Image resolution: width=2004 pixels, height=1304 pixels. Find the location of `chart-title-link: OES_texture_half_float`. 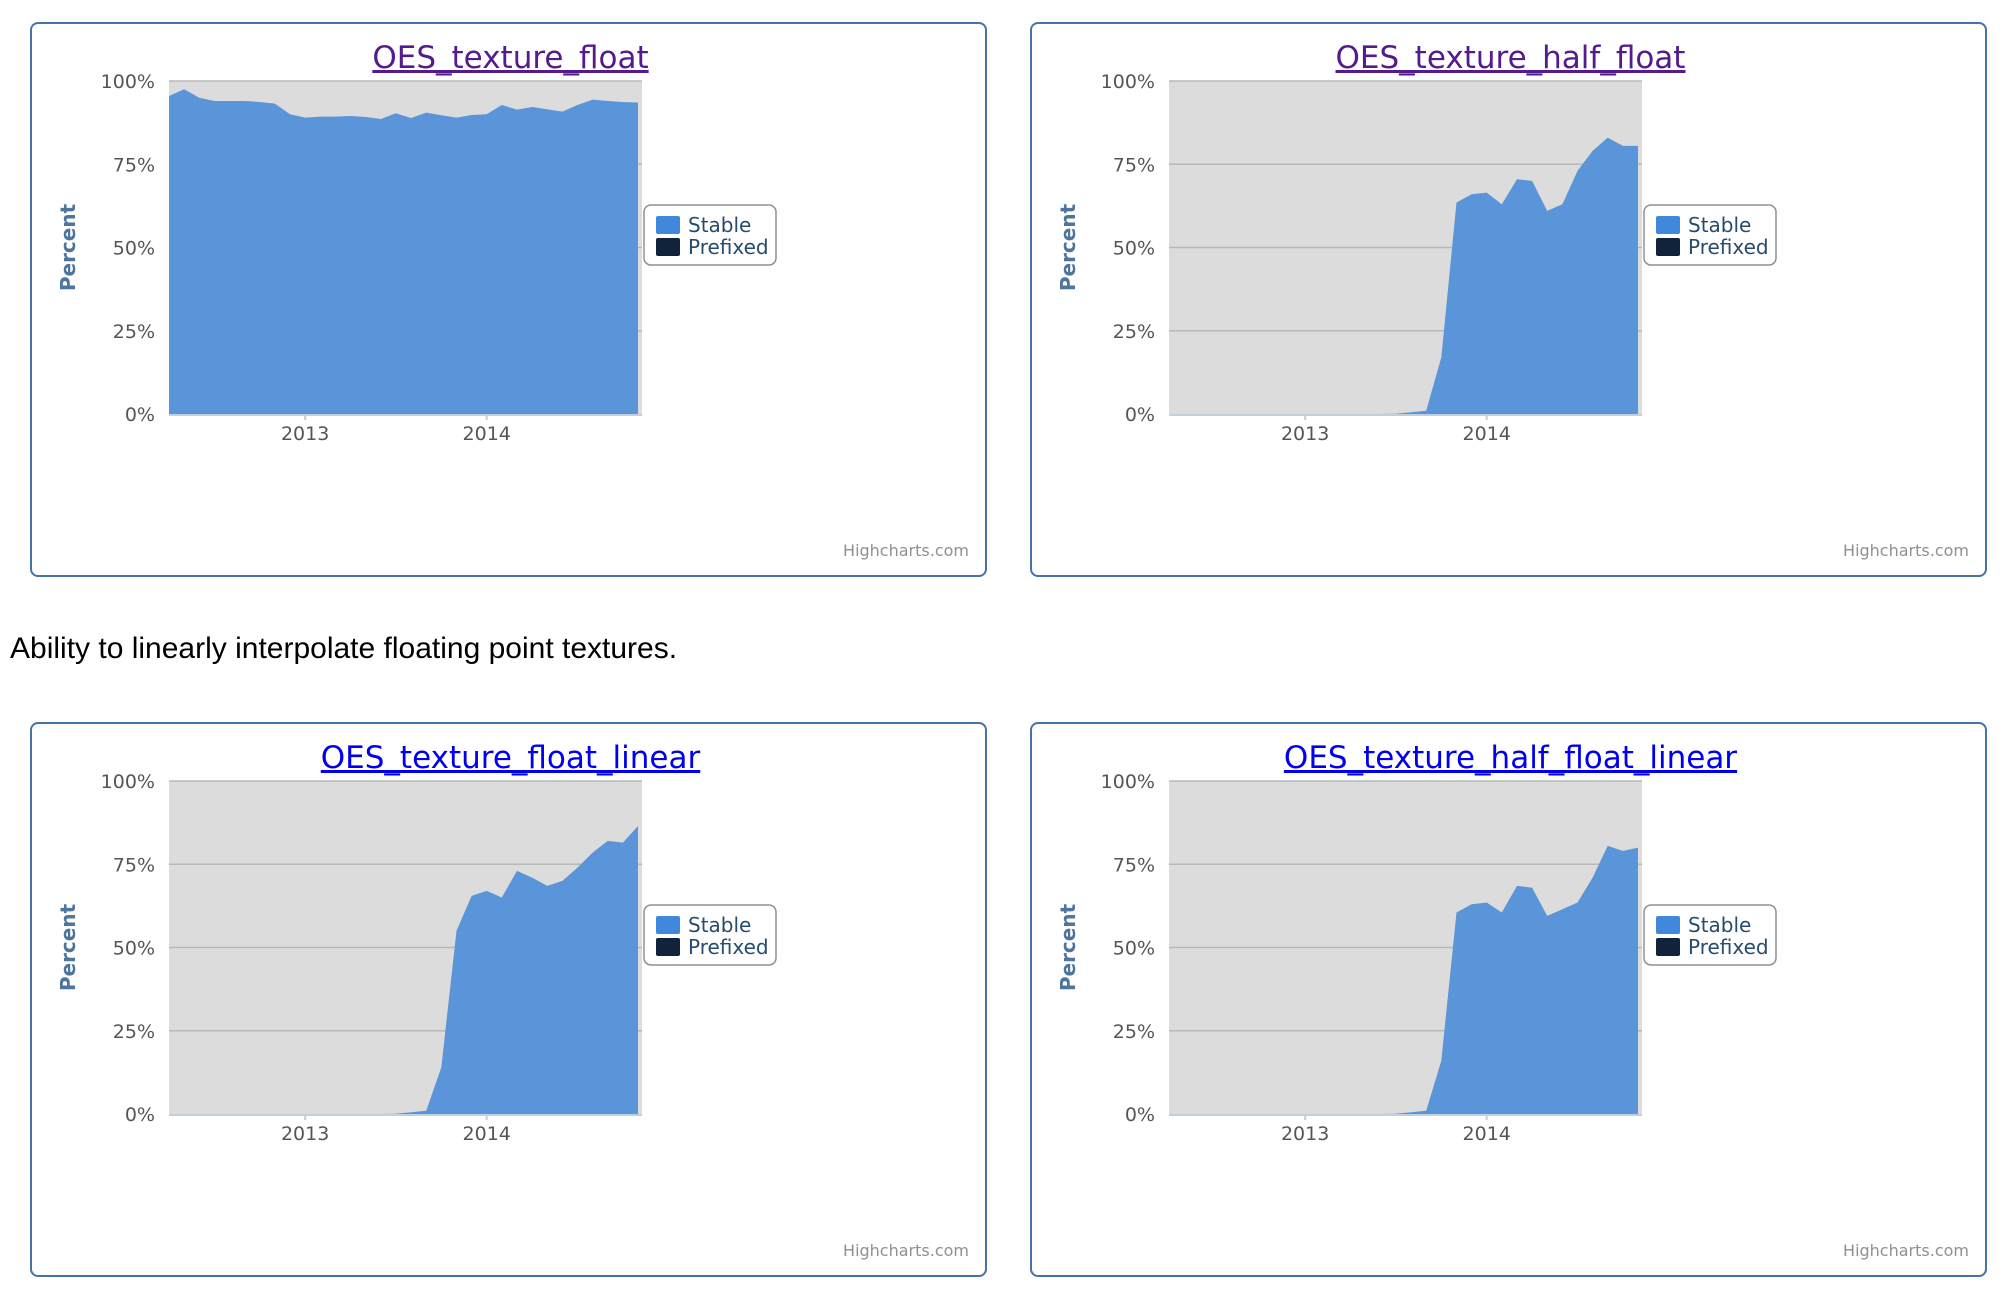

chart-title-link: OES_texture_half_float is located at coordinates (1510, 58).